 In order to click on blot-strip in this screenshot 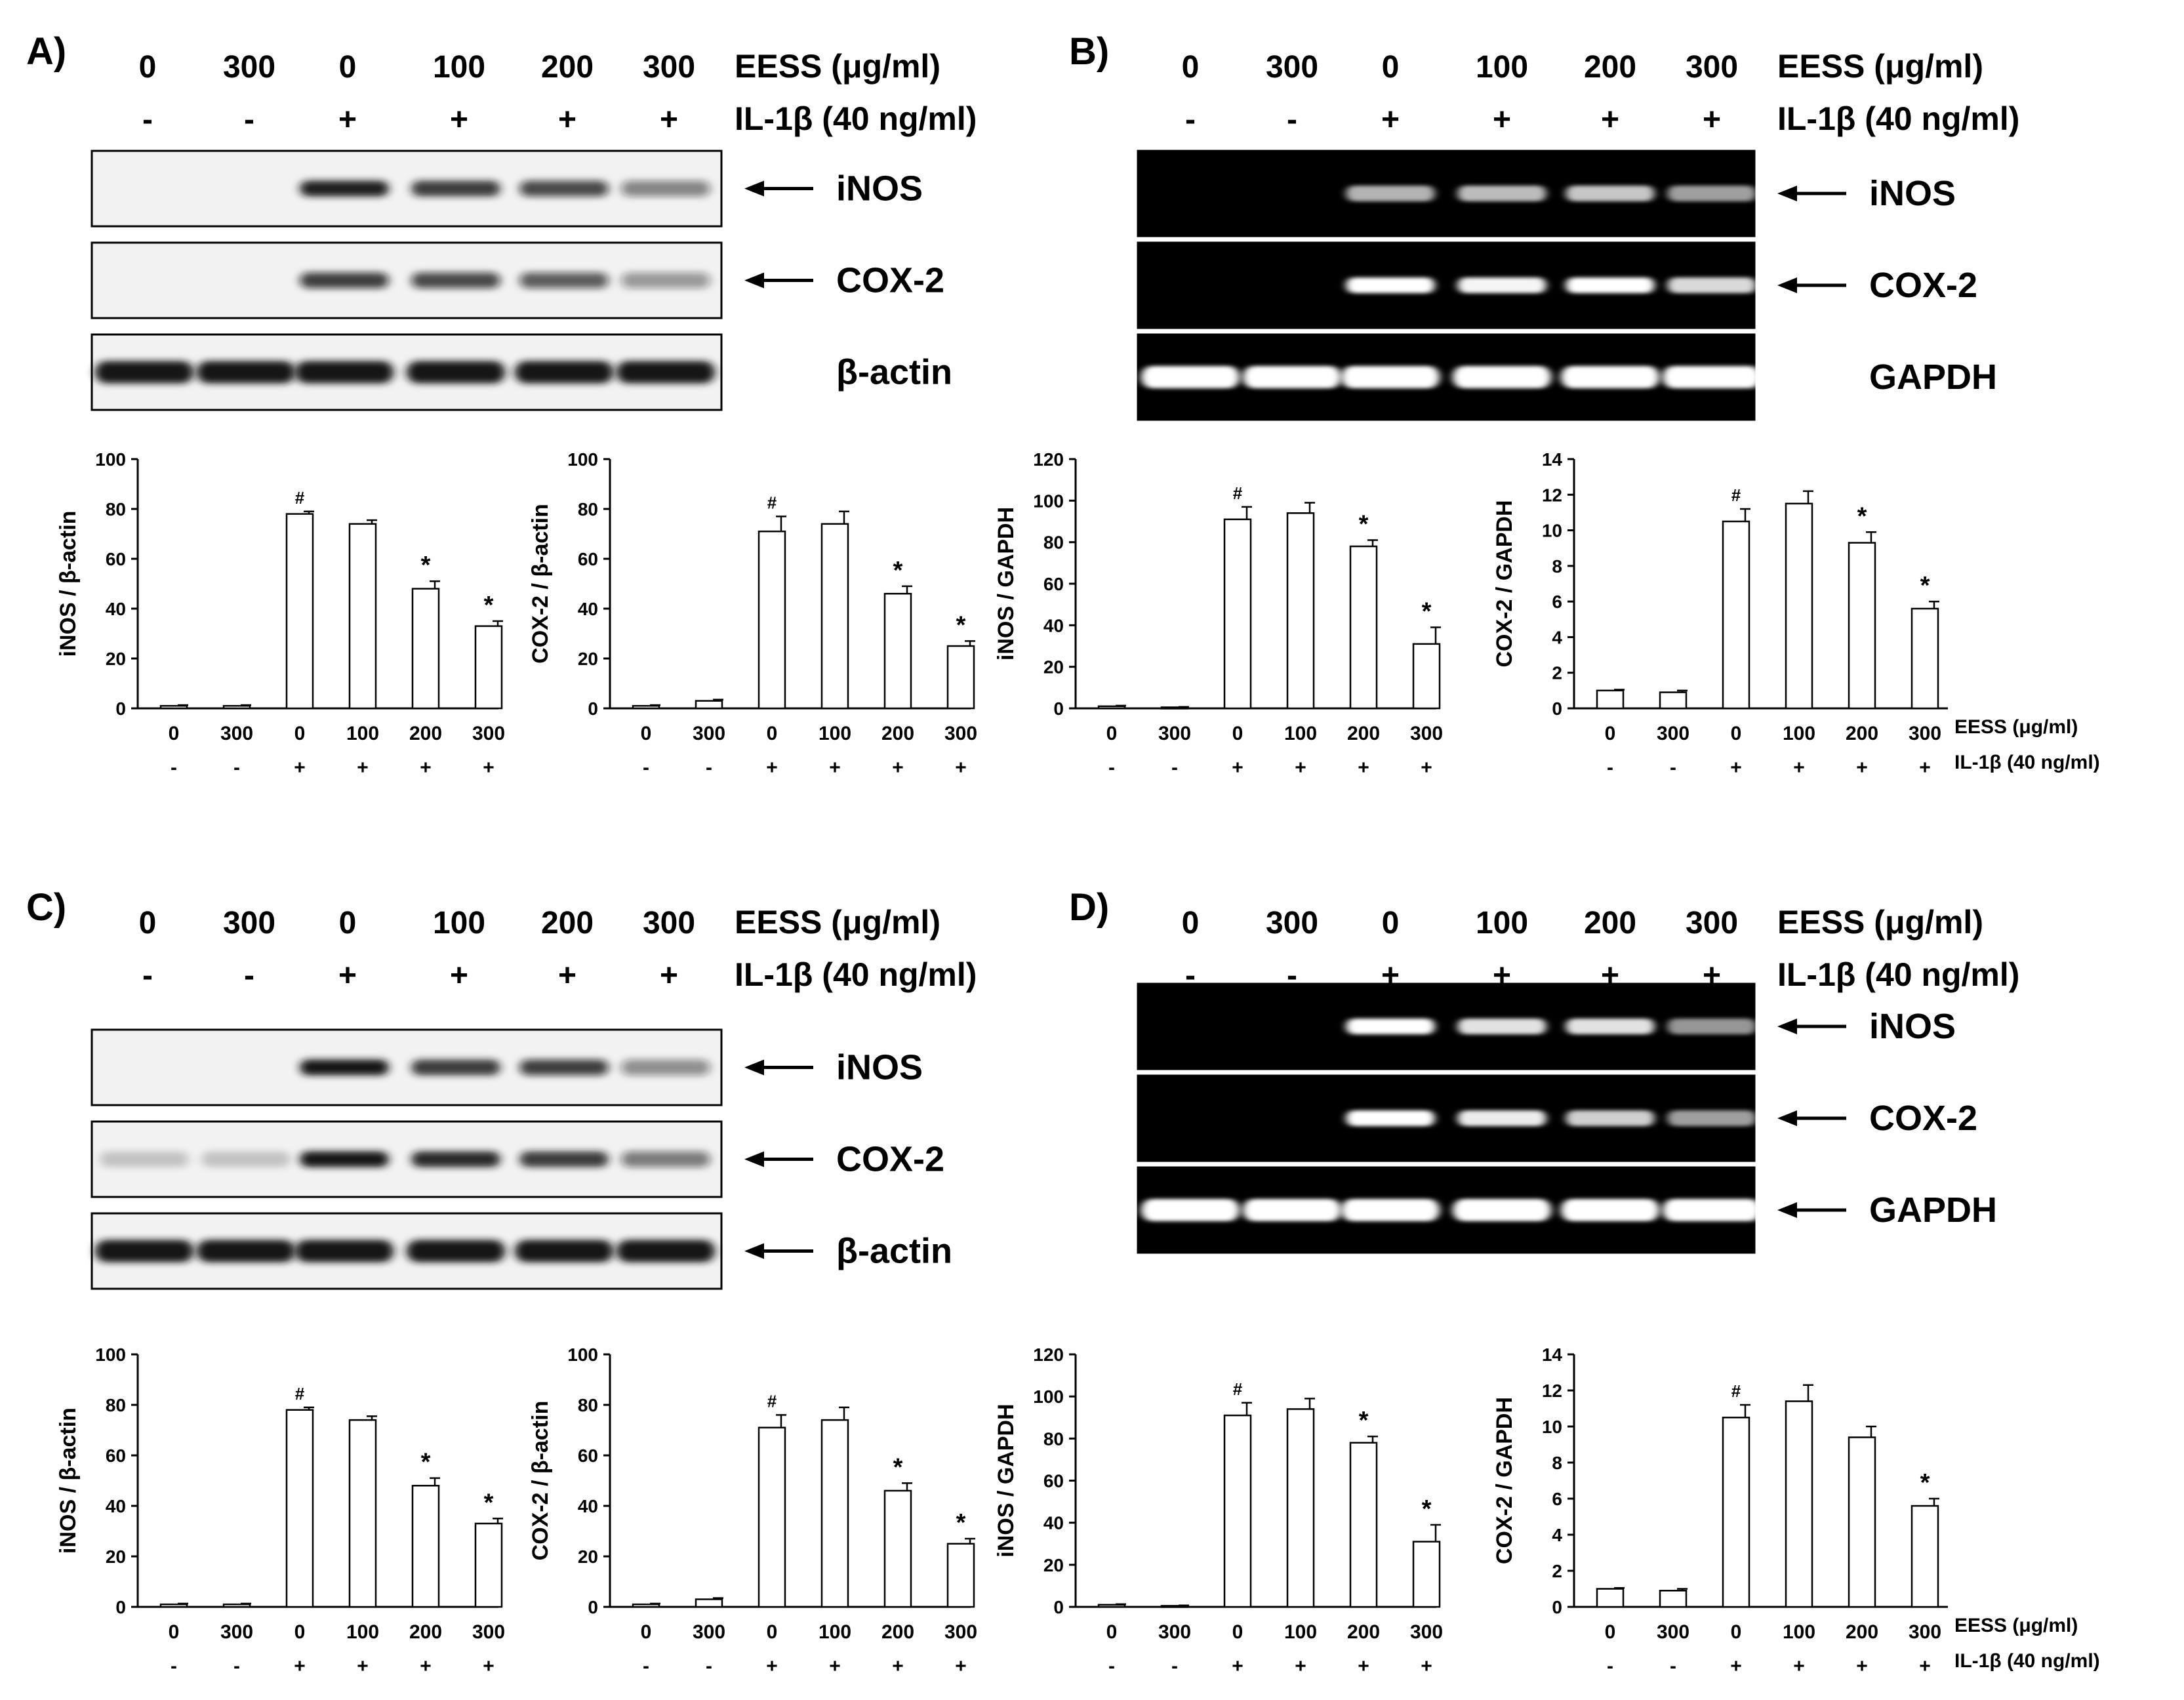, I will do `click(1446, 193)`.